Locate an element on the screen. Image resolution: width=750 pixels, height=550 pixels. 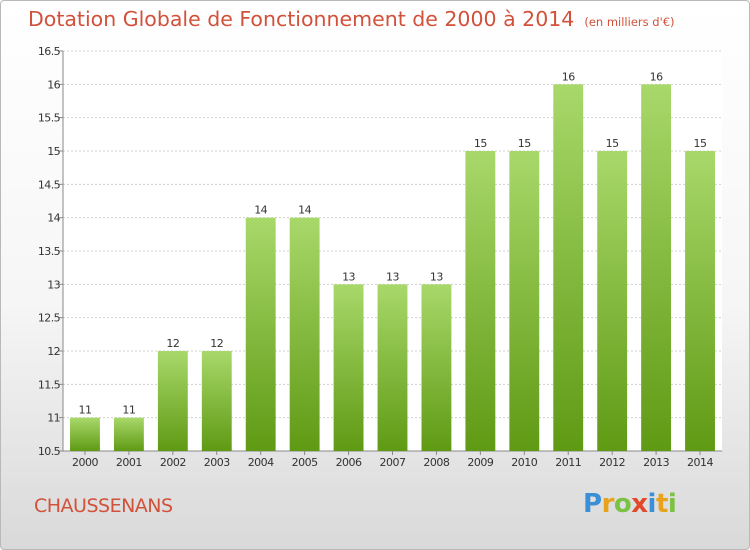
proxiti-logo: Proxiti is located at coordinates (630, 504).